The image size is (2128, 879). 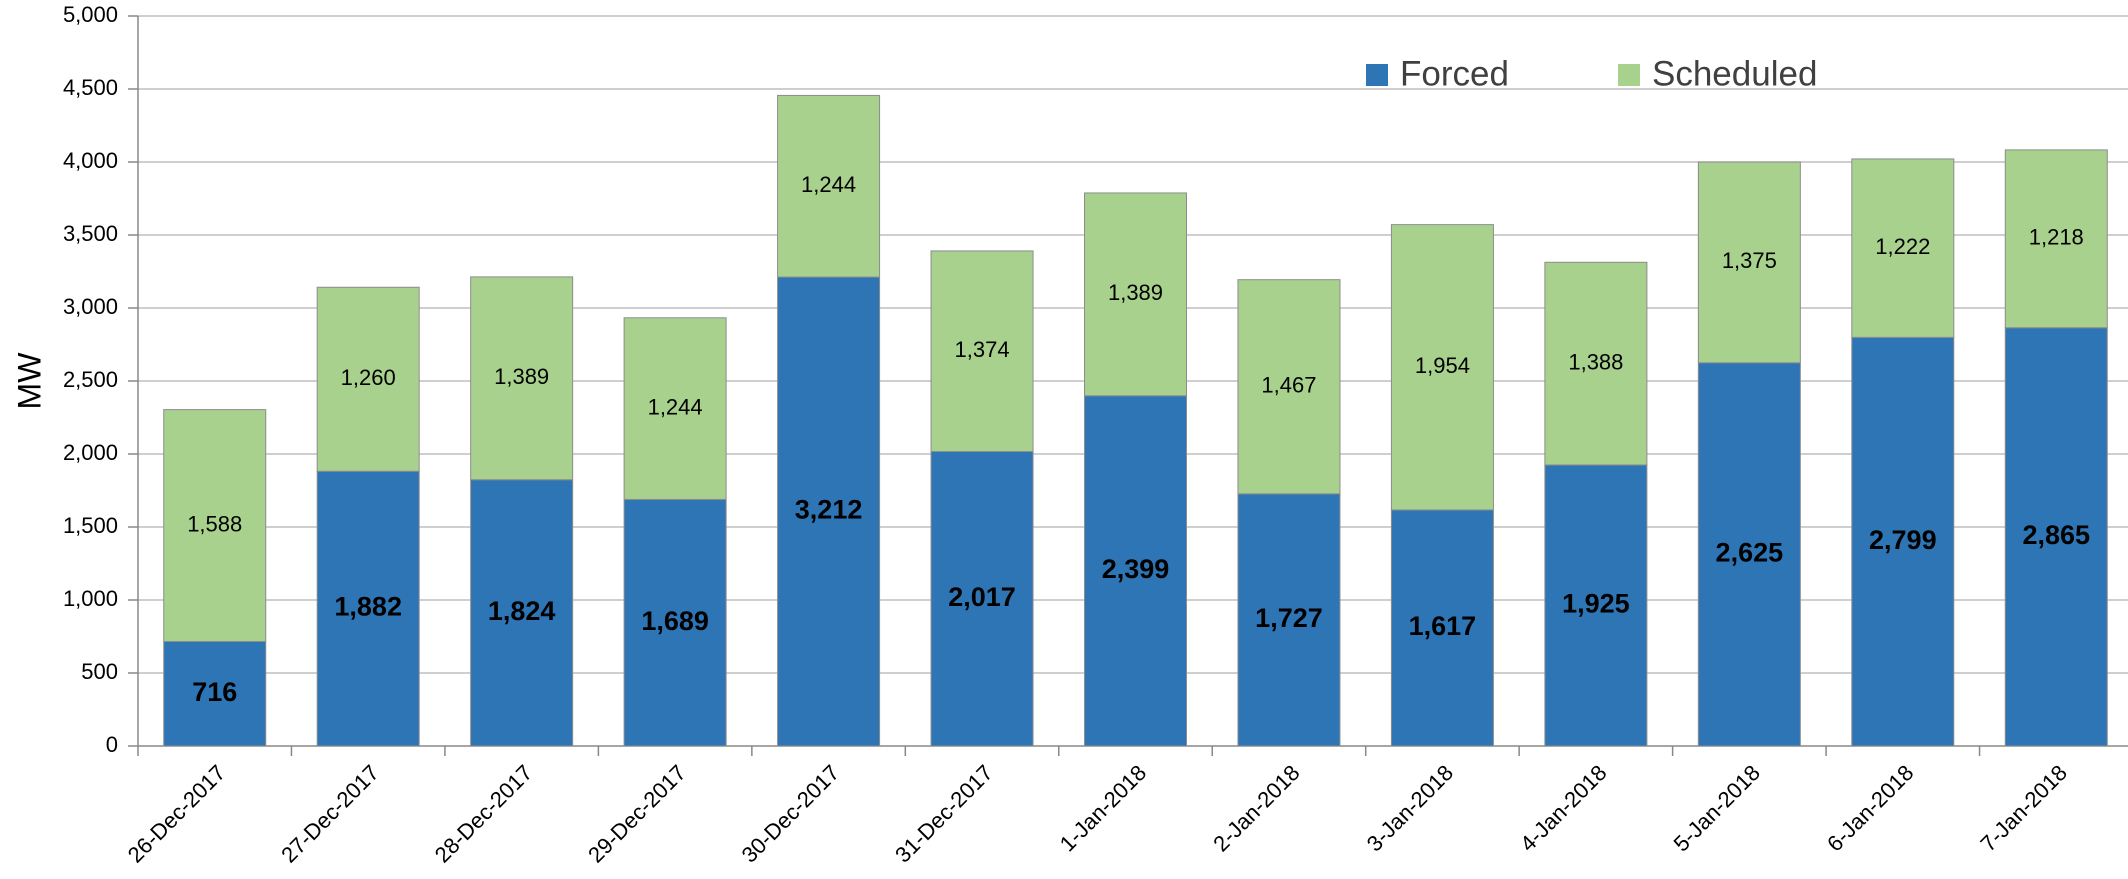 What do you see at coordinates (90, 379) in the screenshot?
I see `y-tick-label: 2,500` at bounding box center [90, 379].